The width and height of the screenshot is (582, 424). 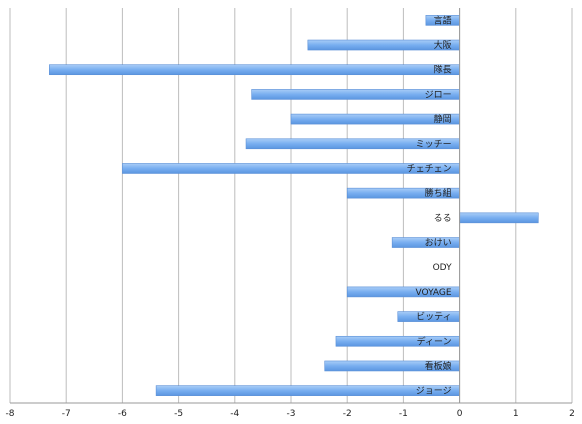 I want to click on category-label: 大阪, so click(x=443, y=45).